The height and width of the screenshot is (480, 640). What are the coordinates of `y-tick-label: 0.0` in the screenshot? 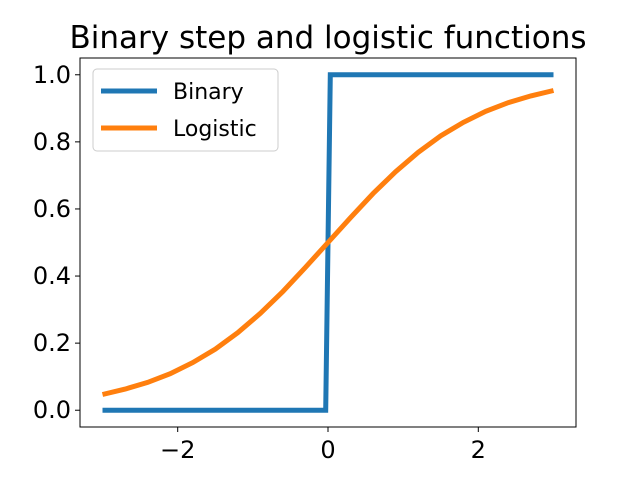 It's located at (52, 410).